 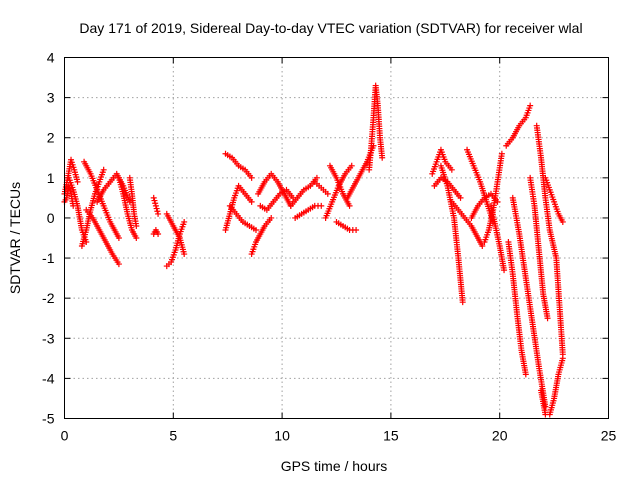 I want to click on x-tick-label: 25, so click(x=609, y=436).